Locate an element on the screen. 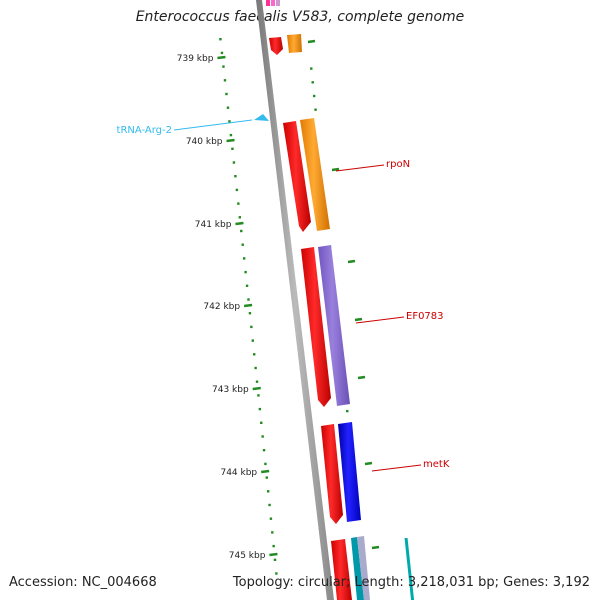  metK-label: metK is located at coordinates (436, 464).